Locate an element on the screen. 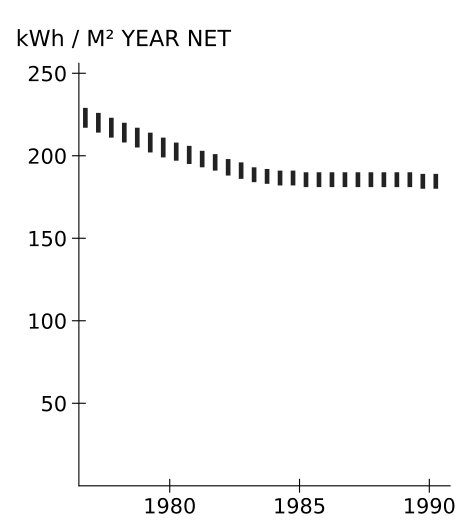 Image resolution: width=464 pixels, height=528 pixels. y-tick-label: 50 is located at coordinates (54, 404).